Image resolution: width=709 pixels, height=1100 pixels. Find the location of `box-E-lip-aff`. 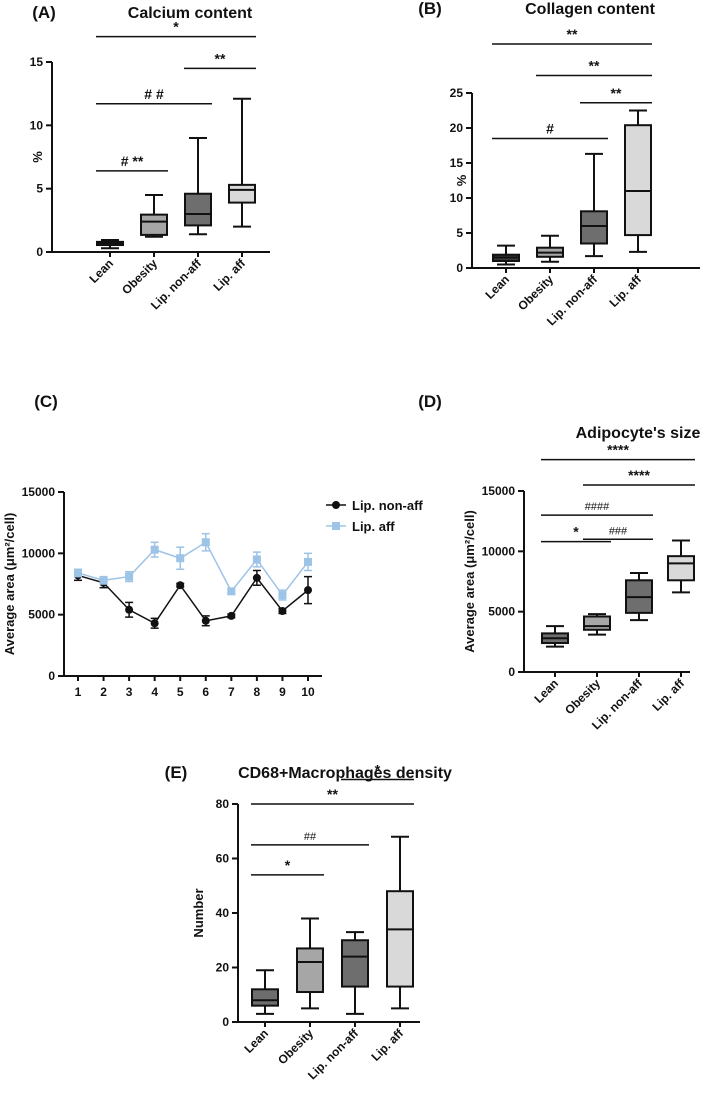

box-E-lip-aff is located at coordinates (400, 939).